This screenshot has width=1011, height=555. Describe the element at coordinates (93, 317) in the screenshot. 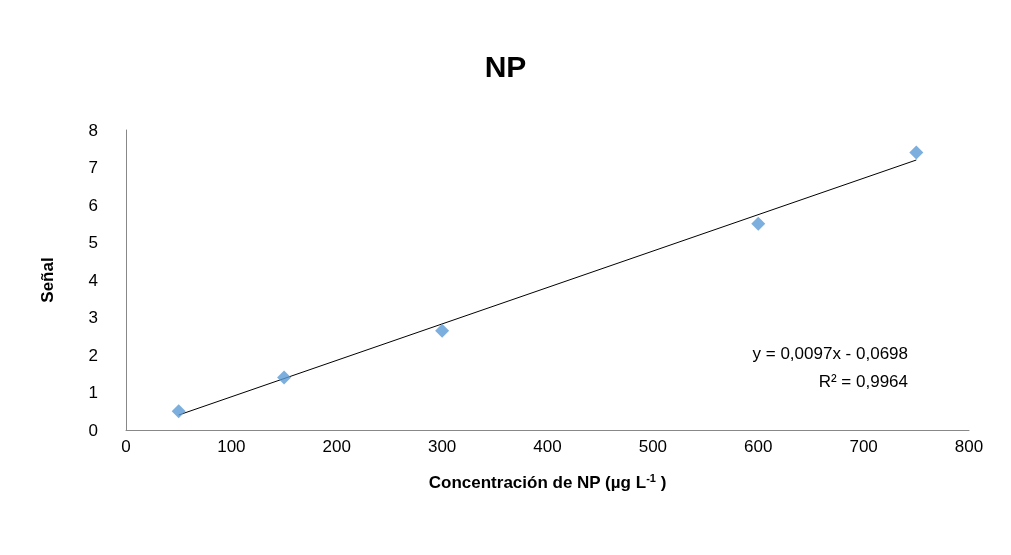

I see `y-tick-label: 3` at that location.